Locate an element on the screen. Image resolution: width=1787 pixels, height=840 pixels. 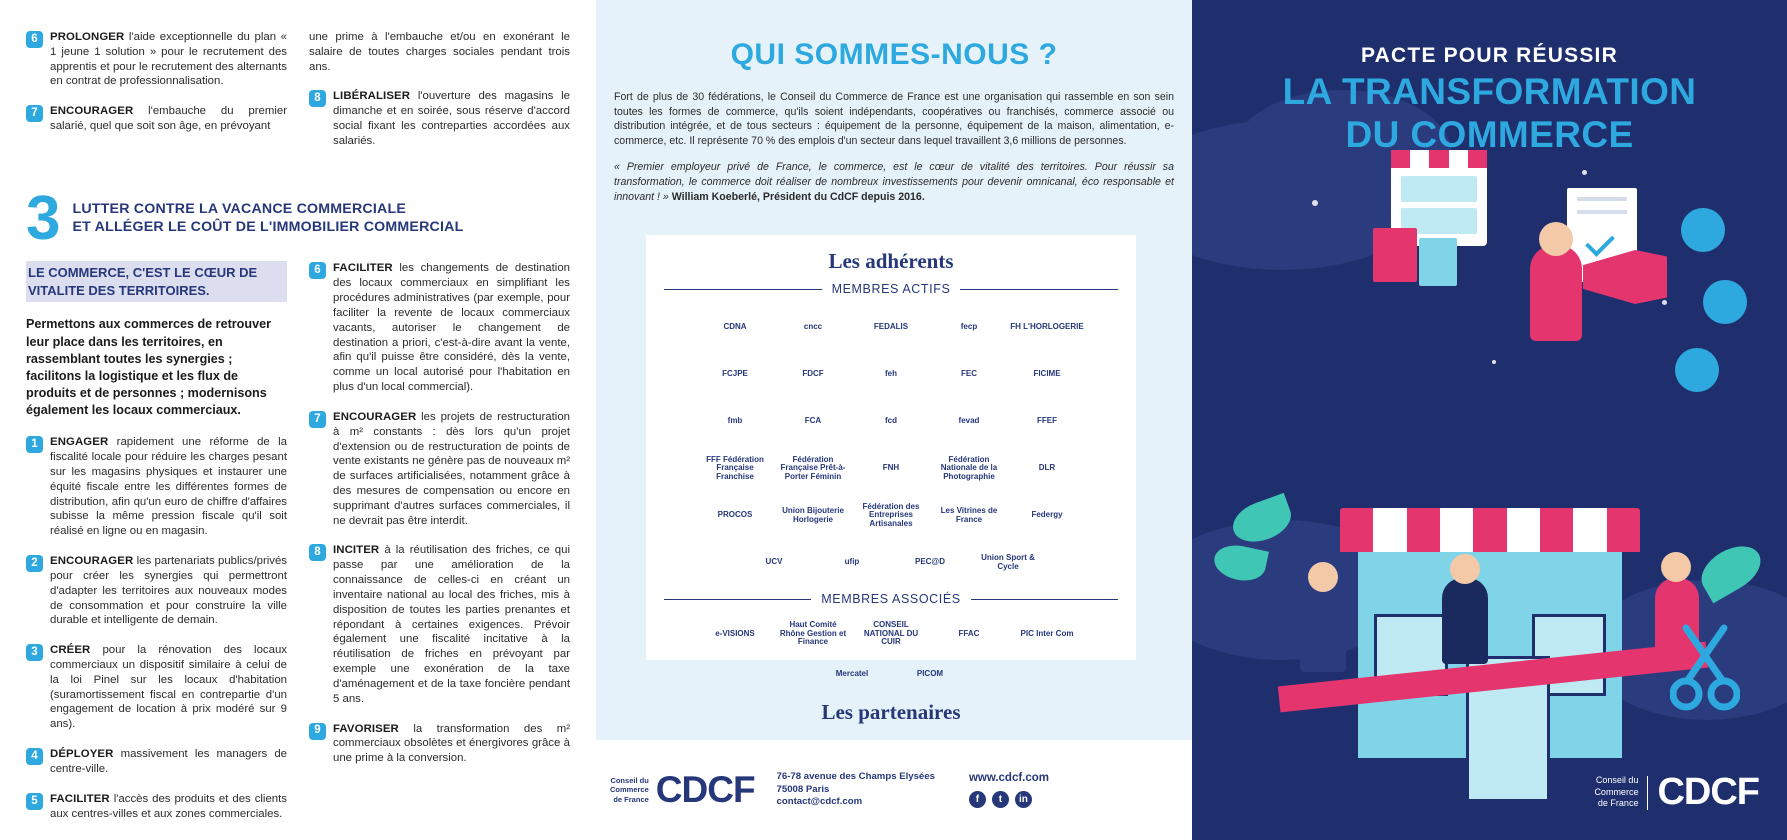
avatar is located at coordinates (1725, 302).